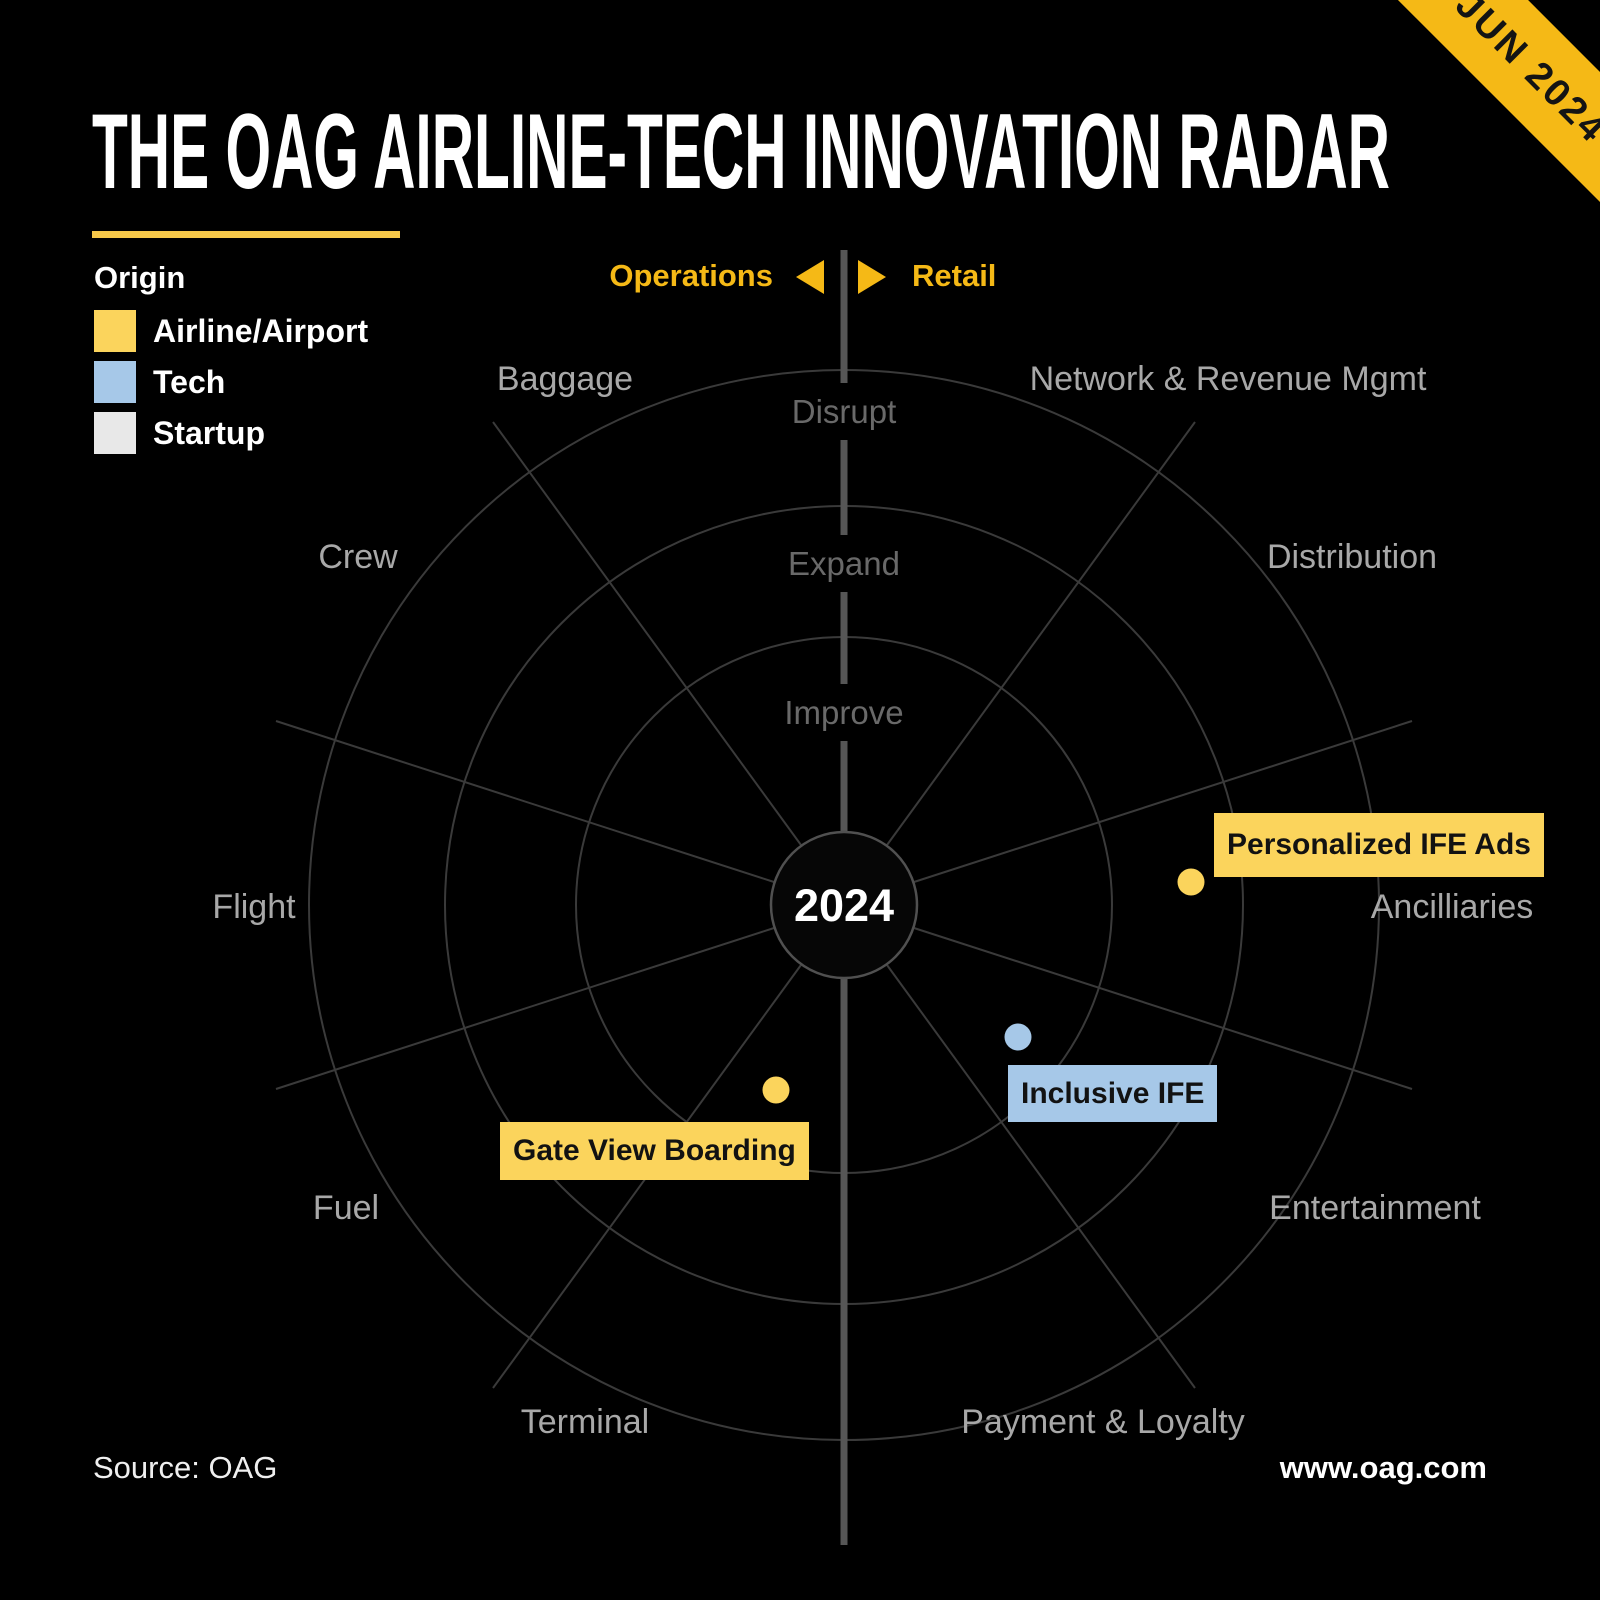  Describe the element at coordinates (1102, 1422) in the screenshot. I see `sector-label-payment-loyalty: Payment & Loyalty` at that location.